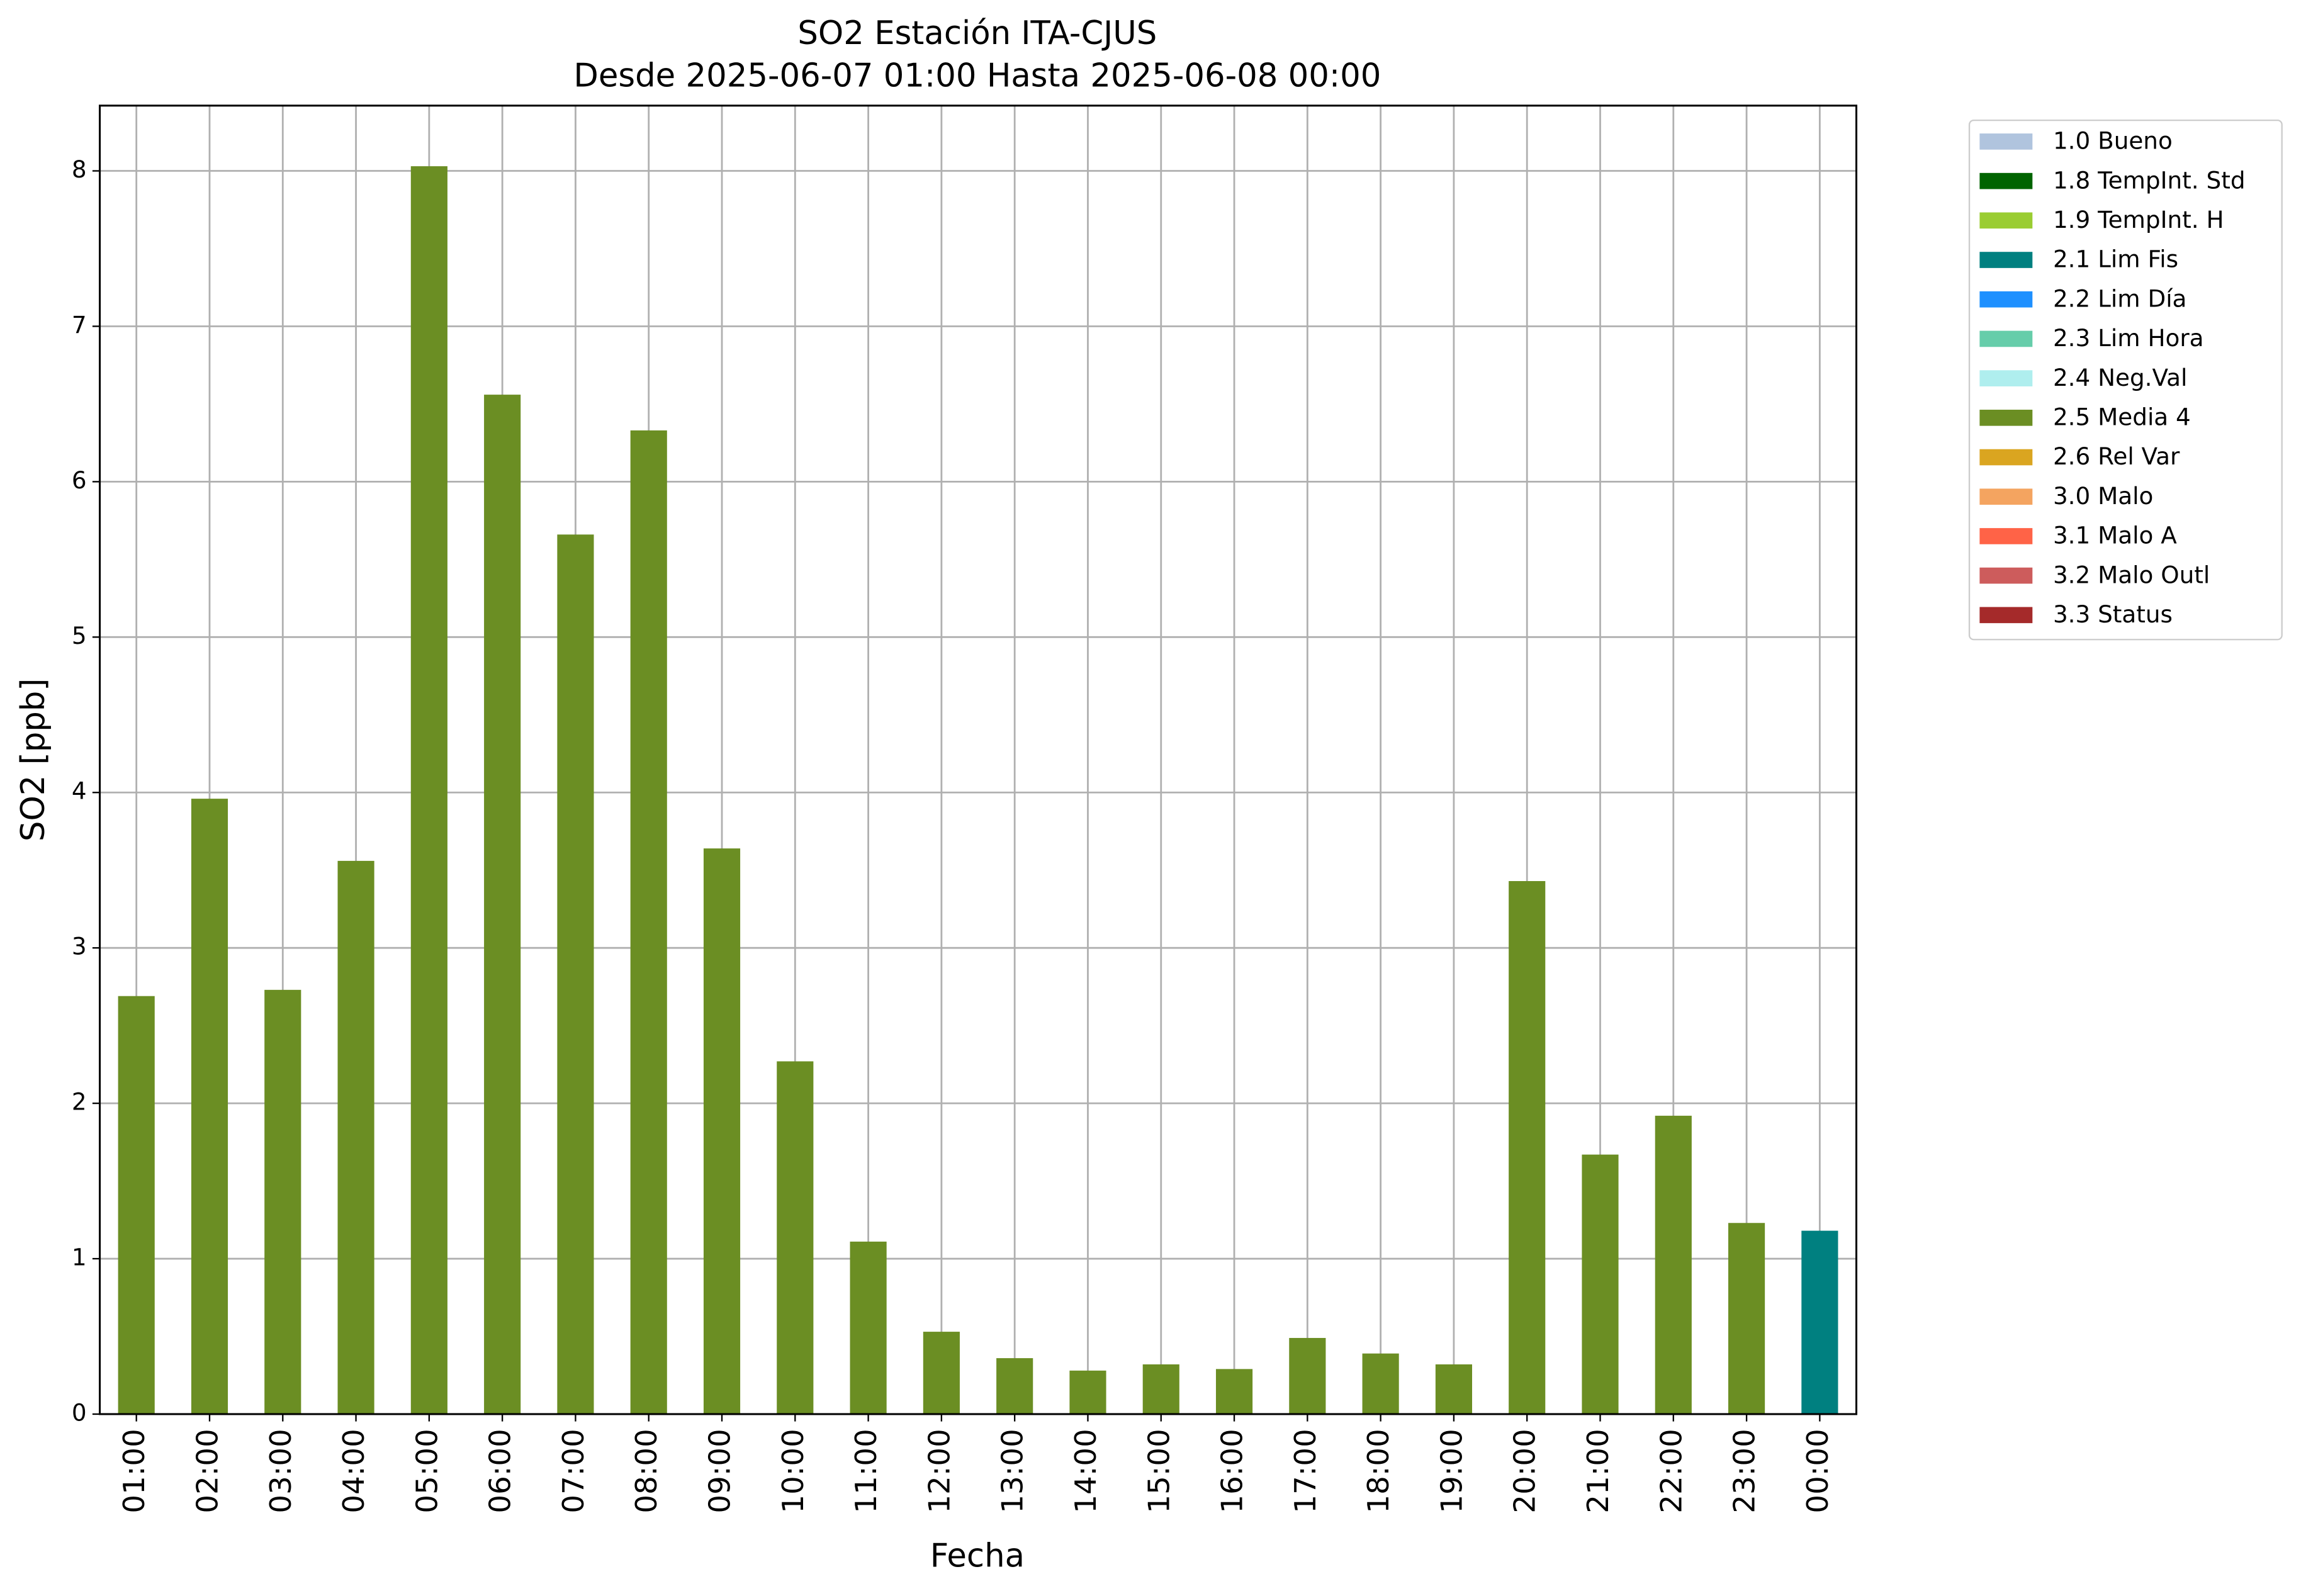 The width and height of the screenshot is (2301, 1596). Describe the element at coordinates (2131, 574) in the screenshot. I see `legend-label: 3.2 Malo Outl` at that location.